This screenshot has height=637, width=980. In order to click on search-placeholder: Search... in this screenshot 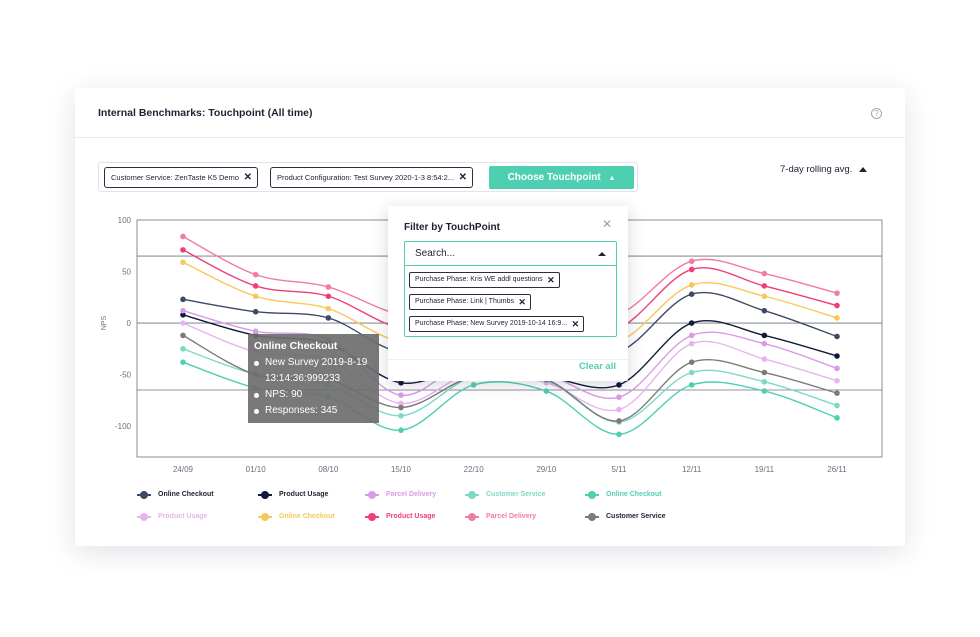, I will do `click(435, 253)`.